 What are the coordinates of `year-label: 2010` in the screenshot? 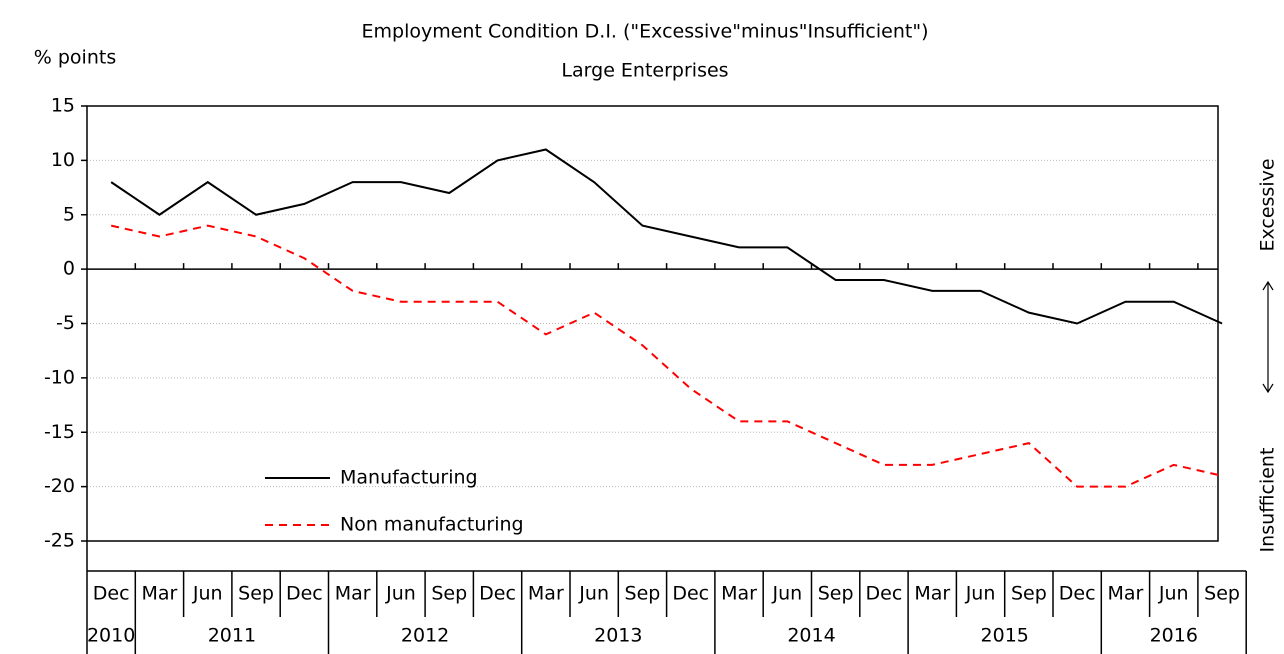 It's located at (111, 636).